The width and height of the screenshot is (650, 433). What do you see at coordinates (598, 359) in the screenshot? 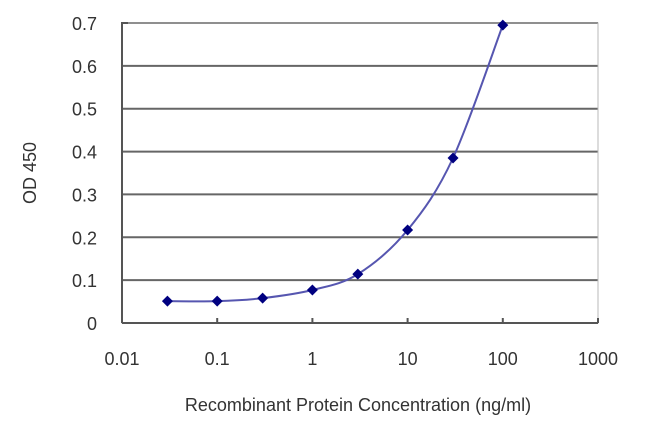
I see `x-tick-label: 1000` at bounding box center [598, 359].